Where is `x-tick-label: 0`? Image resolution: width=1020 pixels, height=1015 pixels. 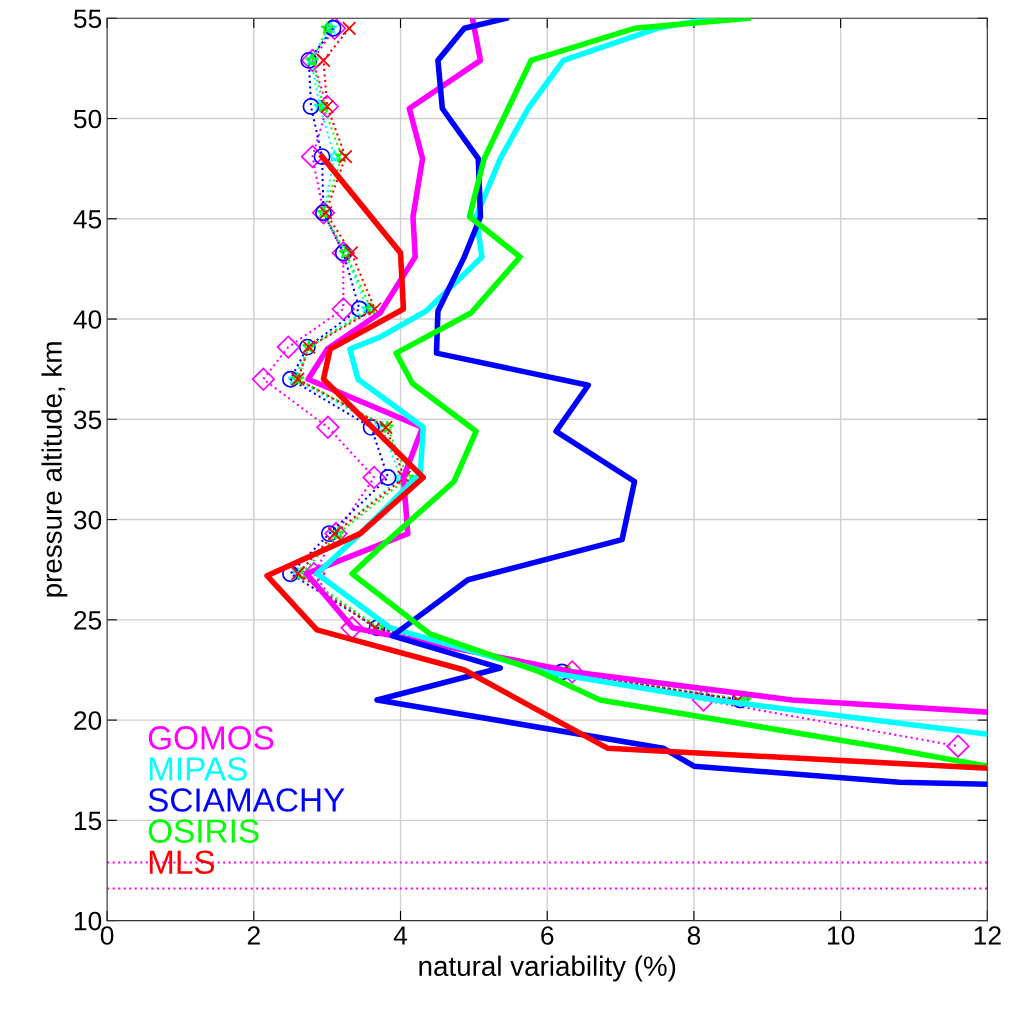 x-tick-label: 0 is located at coordinates (107, 935).